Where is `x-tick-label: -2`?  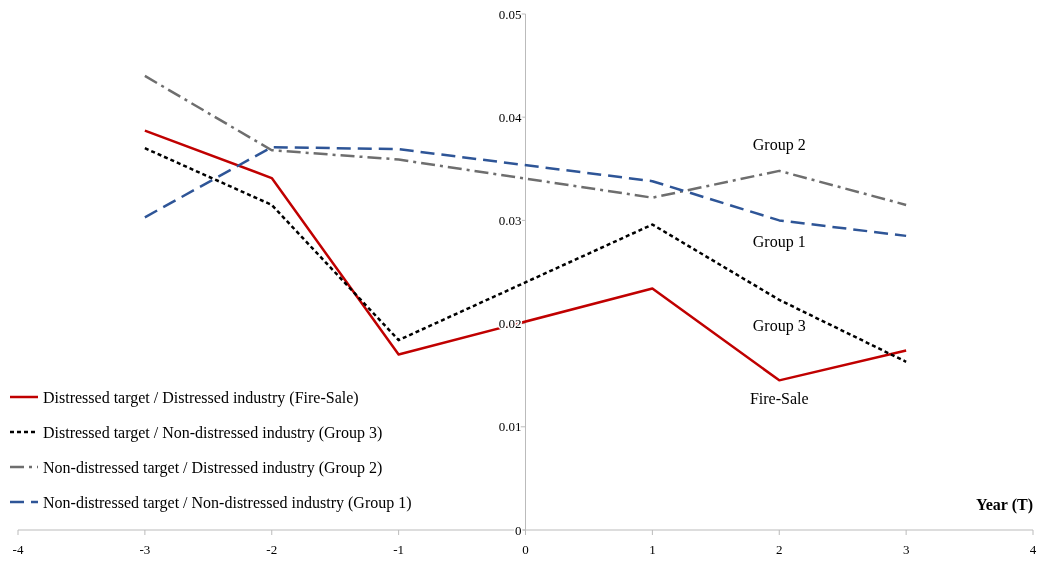
x-tick-label: -2 is located at coordinates (272, 549).